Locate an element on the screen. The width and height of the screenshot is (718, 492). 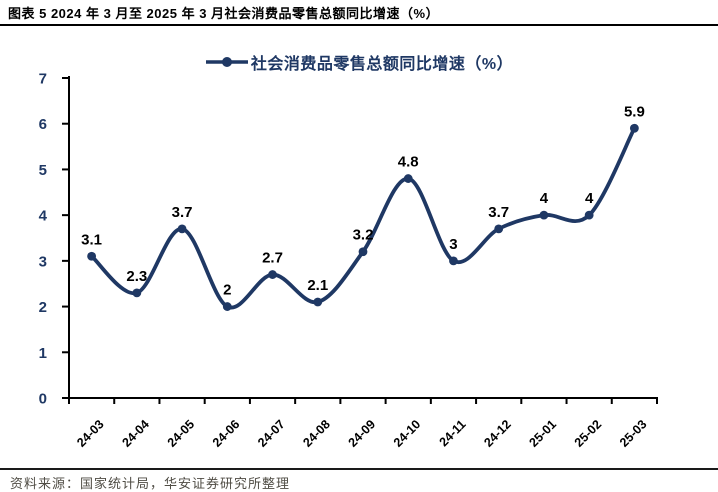
data-point-label: 2.1 is located at coordinates (317, 285).